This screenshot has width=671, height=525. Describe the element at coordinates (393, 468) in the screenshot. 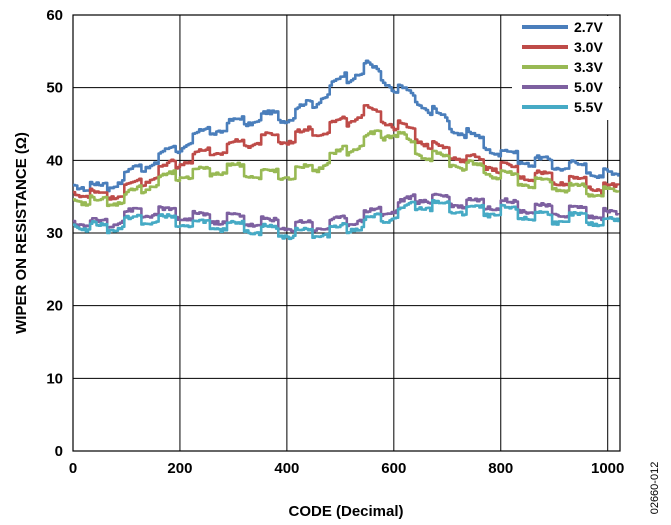

I see `x-tick-label-600: 600` at that location.